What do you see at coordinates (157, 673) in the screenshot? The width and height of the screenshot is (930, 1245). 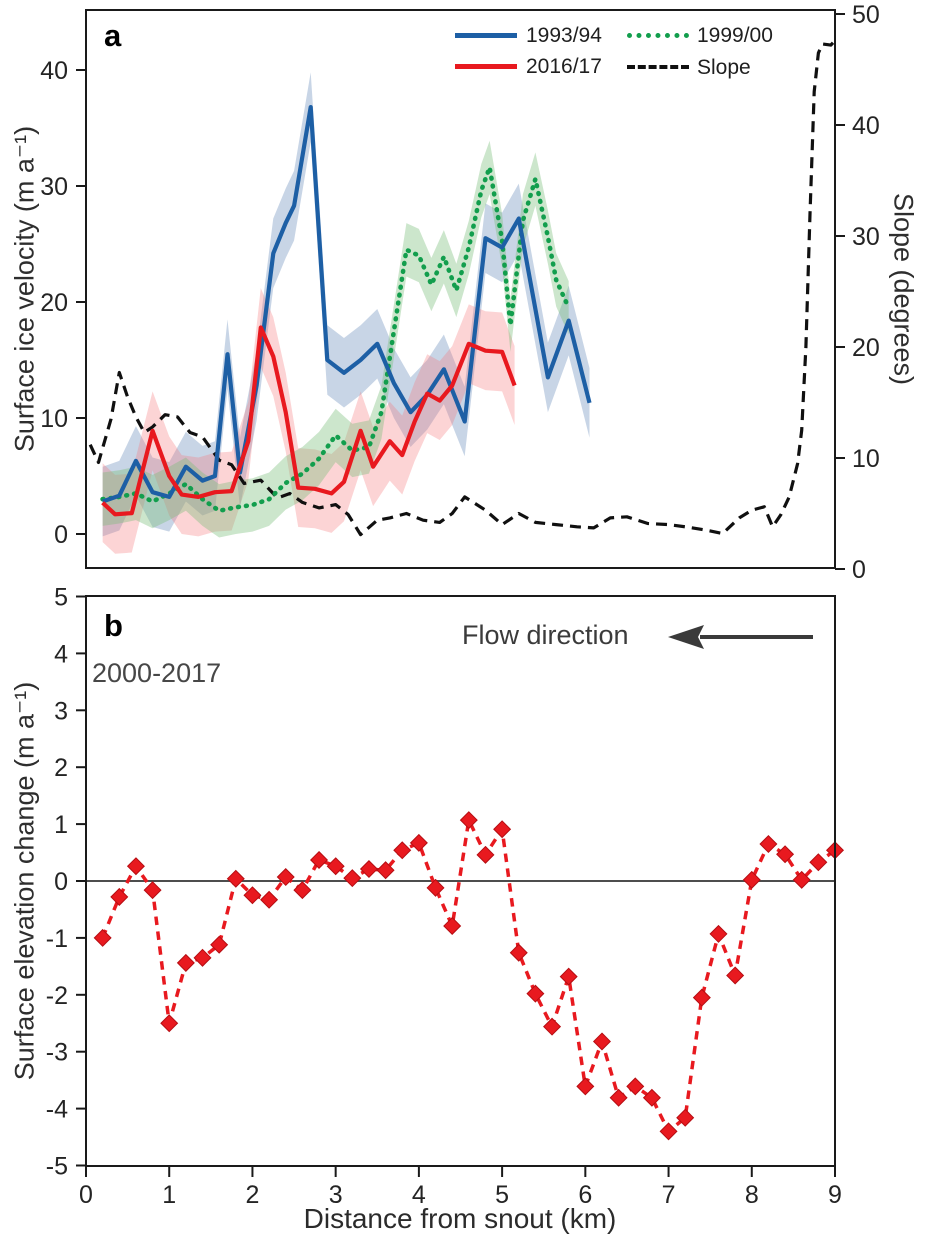 I see `period-annotation: 2000-2017` at bounding box center [157, 673].